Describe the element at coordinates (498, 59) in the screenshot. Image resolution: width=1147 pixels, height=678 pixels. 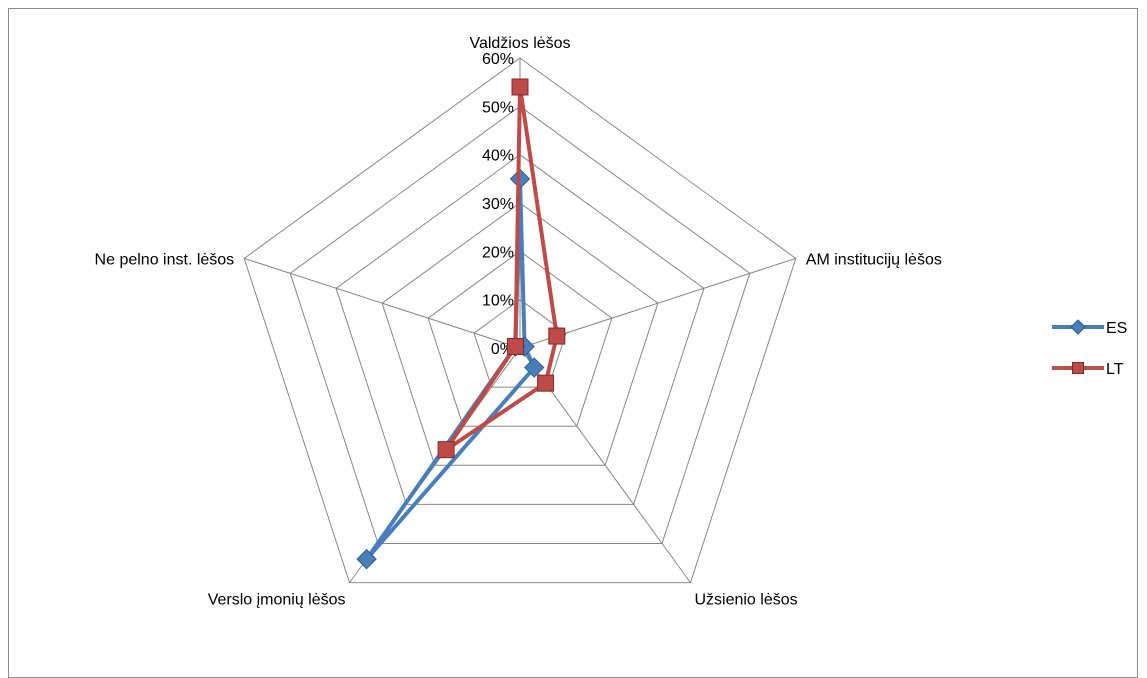
I see `tick-label: 60%` at that location.